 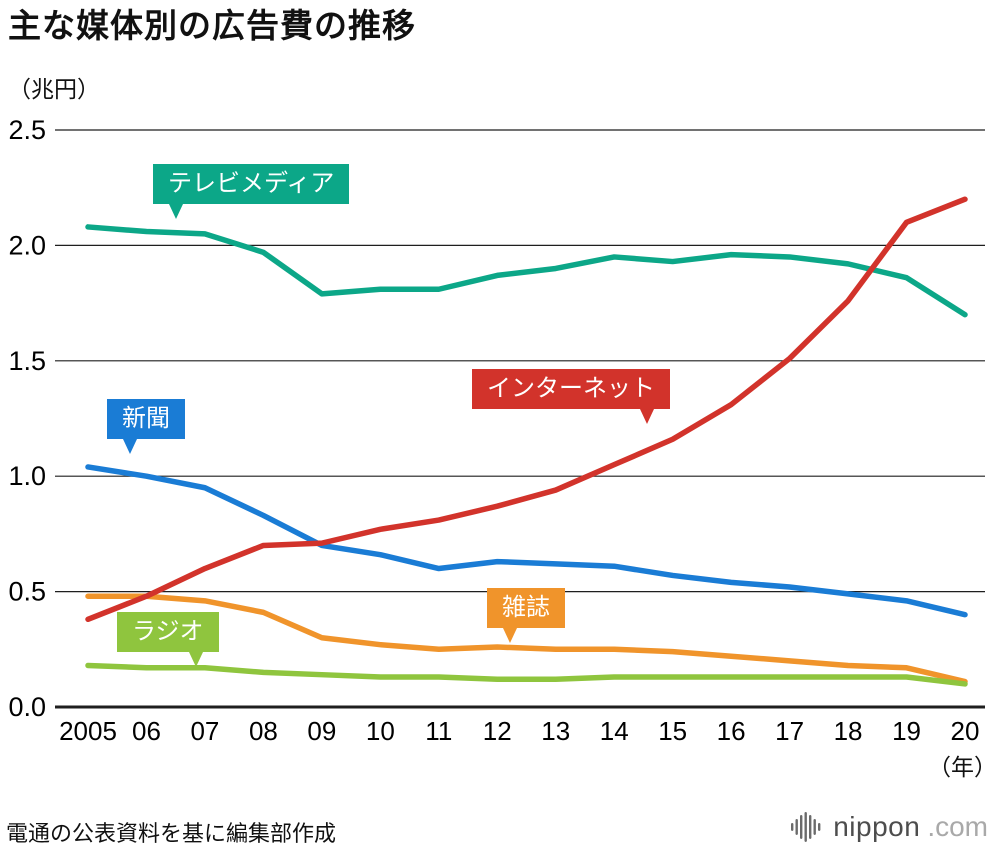 I want to click on series-label-radio: ラジオ, so click(x=168, y=639).